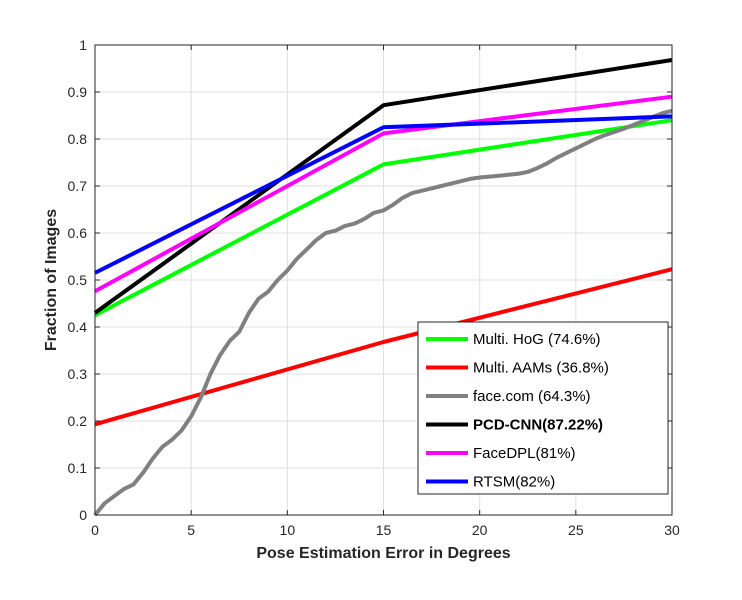 The image size is (742, 600). I want to click on y-tick-label: 0.7, so click(78, 186).